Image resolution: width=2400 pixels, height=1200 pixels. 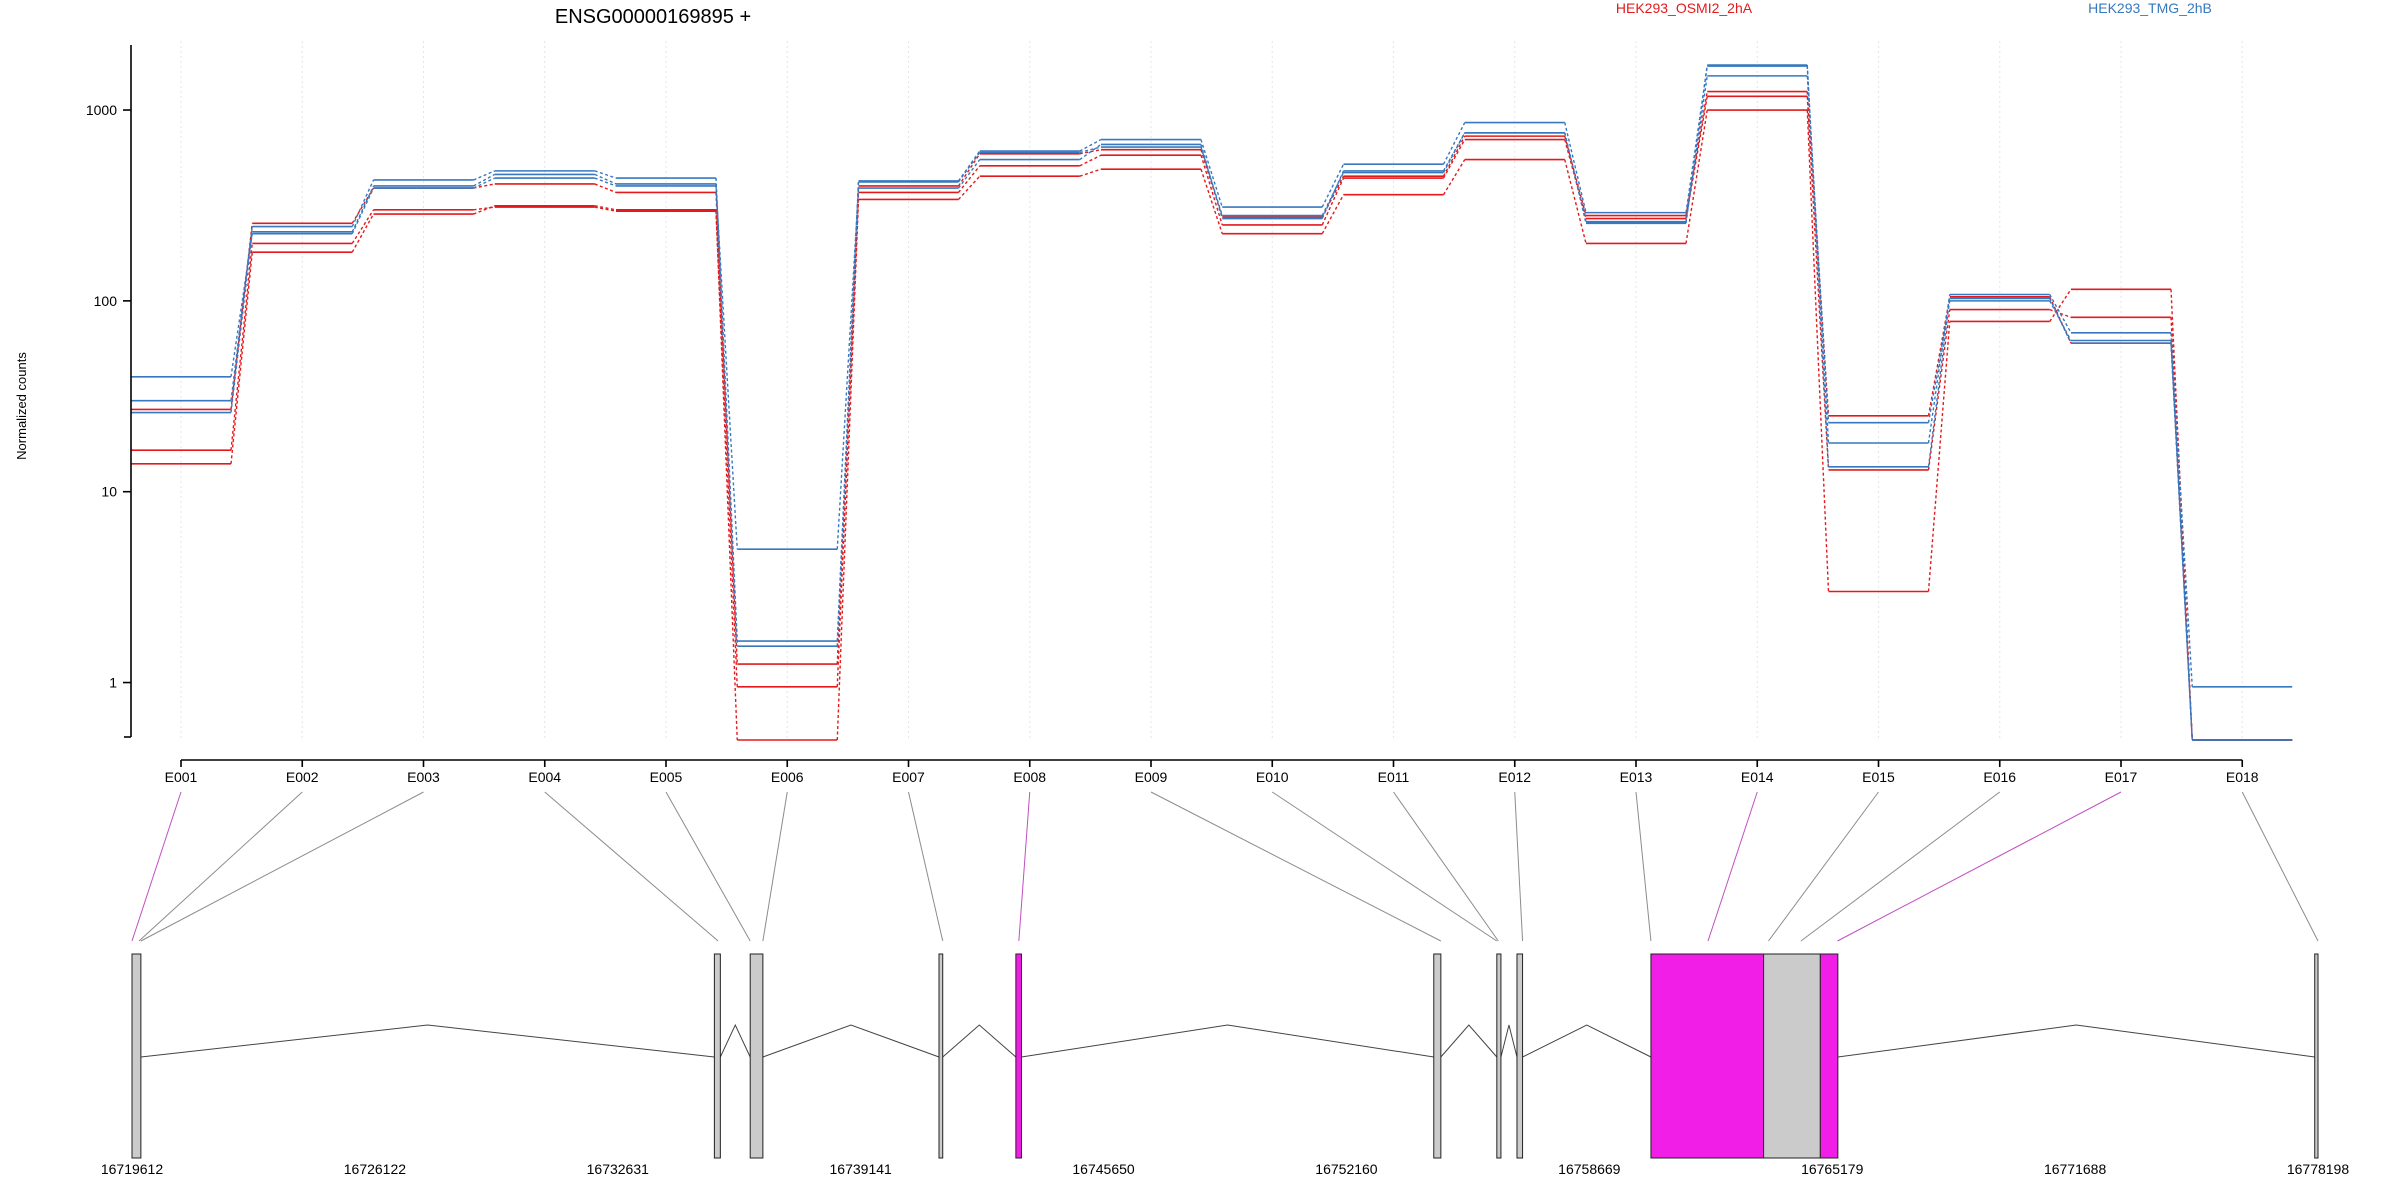 What do you see at coordinates (2318, 1169) in the screenshot?
I see `genomic-coordinate-label: 16778198` at bounding box center [2318, 1169].